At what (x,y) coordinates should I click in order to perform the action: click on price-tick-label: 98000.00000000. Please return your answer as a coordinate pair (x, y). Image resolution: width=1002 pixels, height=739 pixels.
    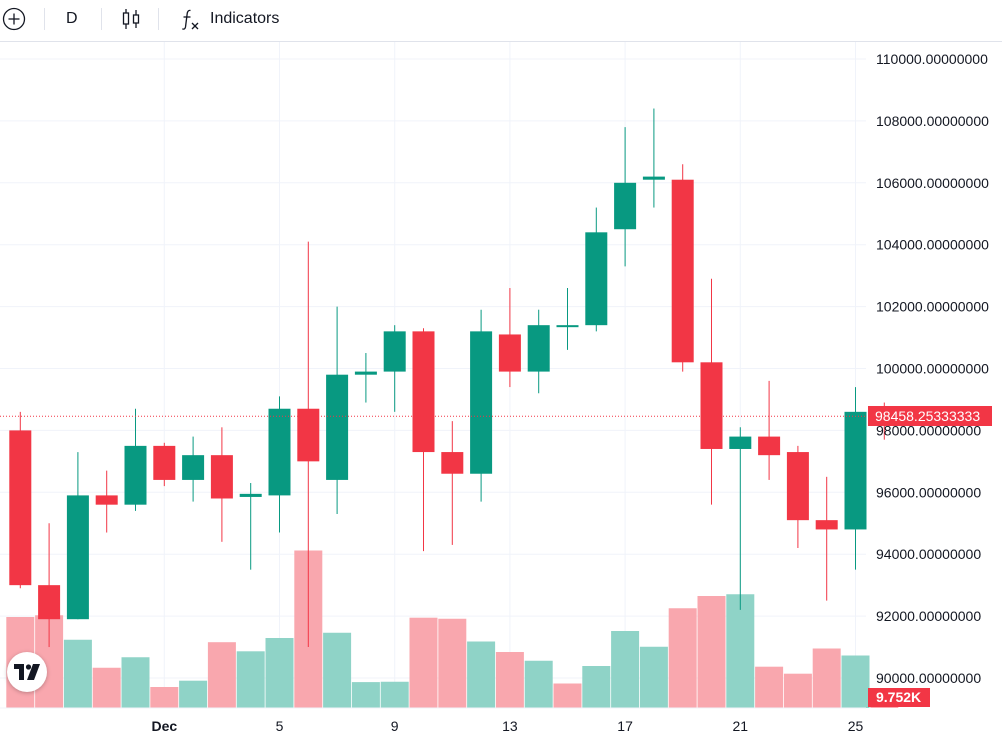
    Looking at the image, I should click on (928, 430).